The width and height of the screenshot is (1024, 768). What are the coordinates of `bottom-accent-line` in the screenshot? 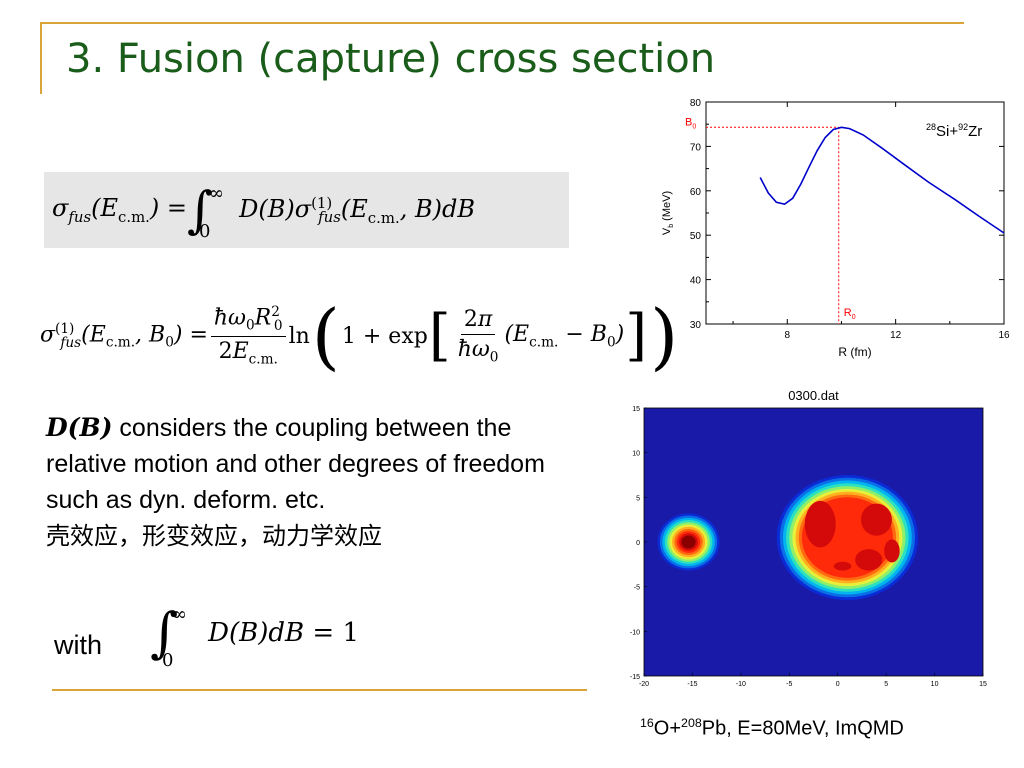 It's located at (319, 690).